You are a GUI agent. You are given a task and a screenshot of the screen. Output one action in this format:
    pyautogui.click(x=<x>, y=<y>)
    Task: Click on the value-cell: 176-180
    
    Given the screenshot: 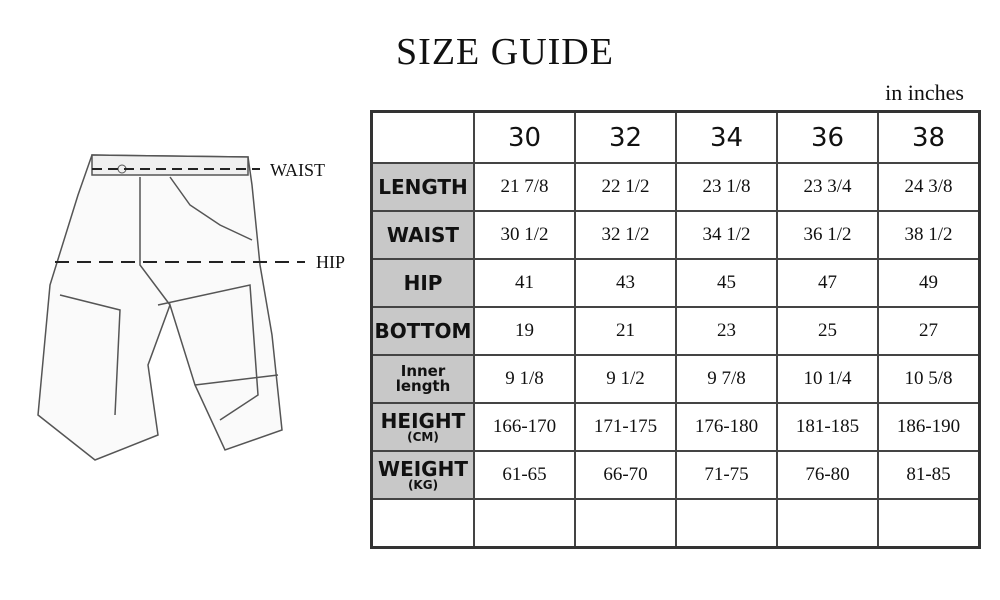 What is the action you would take?
    pyautogui.click(x=726, y=427)
    